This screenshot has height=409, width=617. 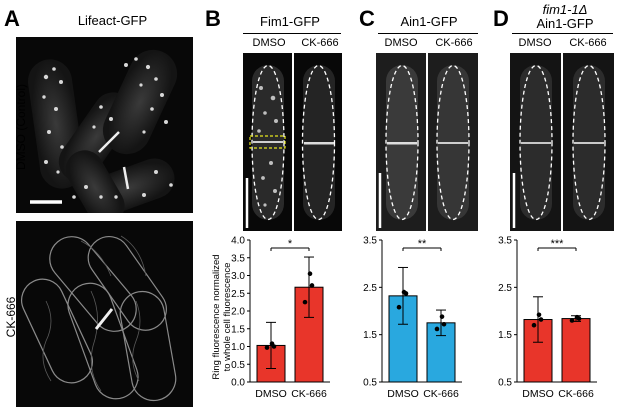 I want to click on y-tick-label-b: 4.0, so click(x=238, y=241).